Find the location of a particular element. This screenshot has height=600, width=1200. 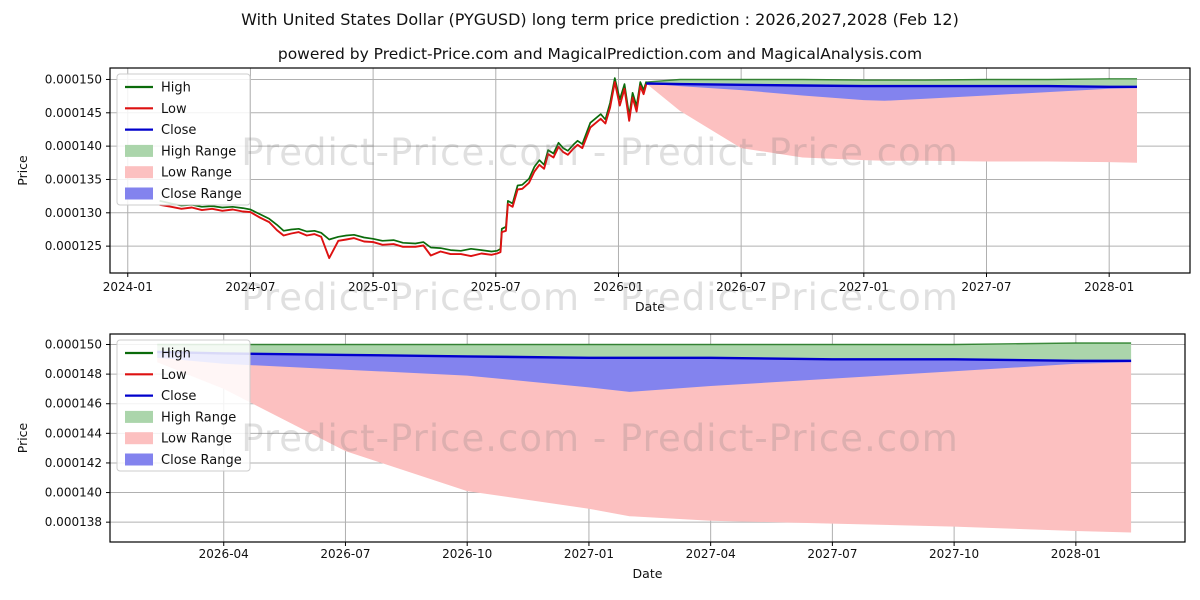

x-tick-label: 2026-04 is located at coordinates (224, 554).